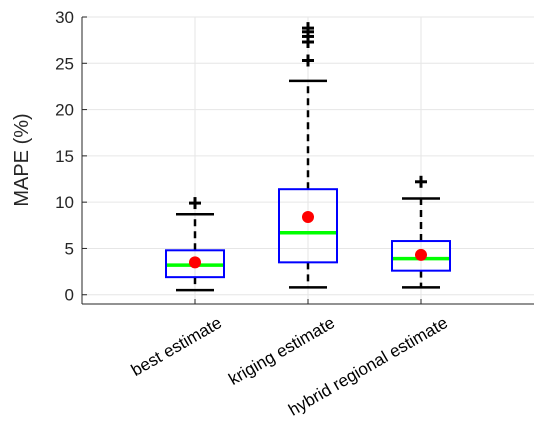 The width and height of the screenshot is (550, 445). I want to click on y-axis-title: MAPE (%), so click(22, 159).